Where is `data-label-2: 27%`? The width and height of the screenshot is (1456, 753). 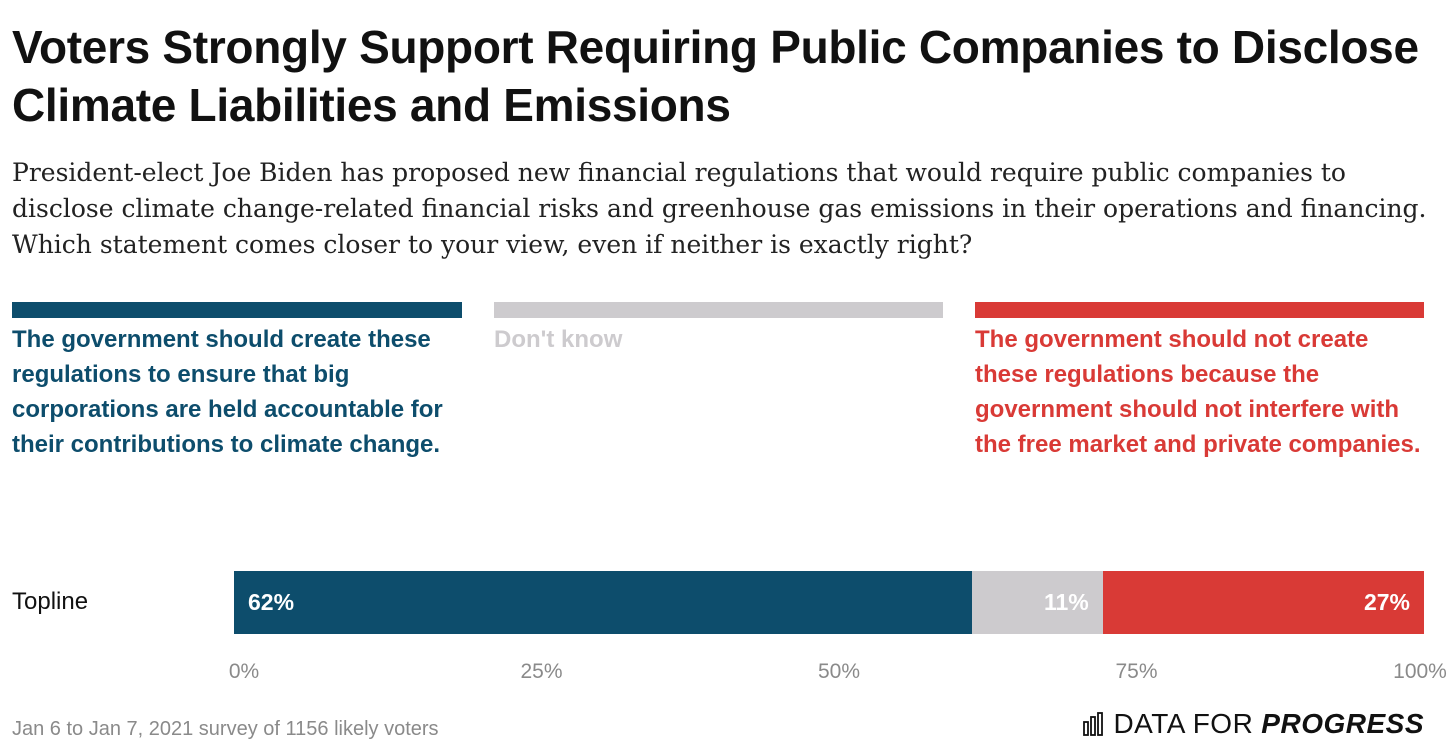 data-label-2: 27% is located at coordinates (1386, 602).